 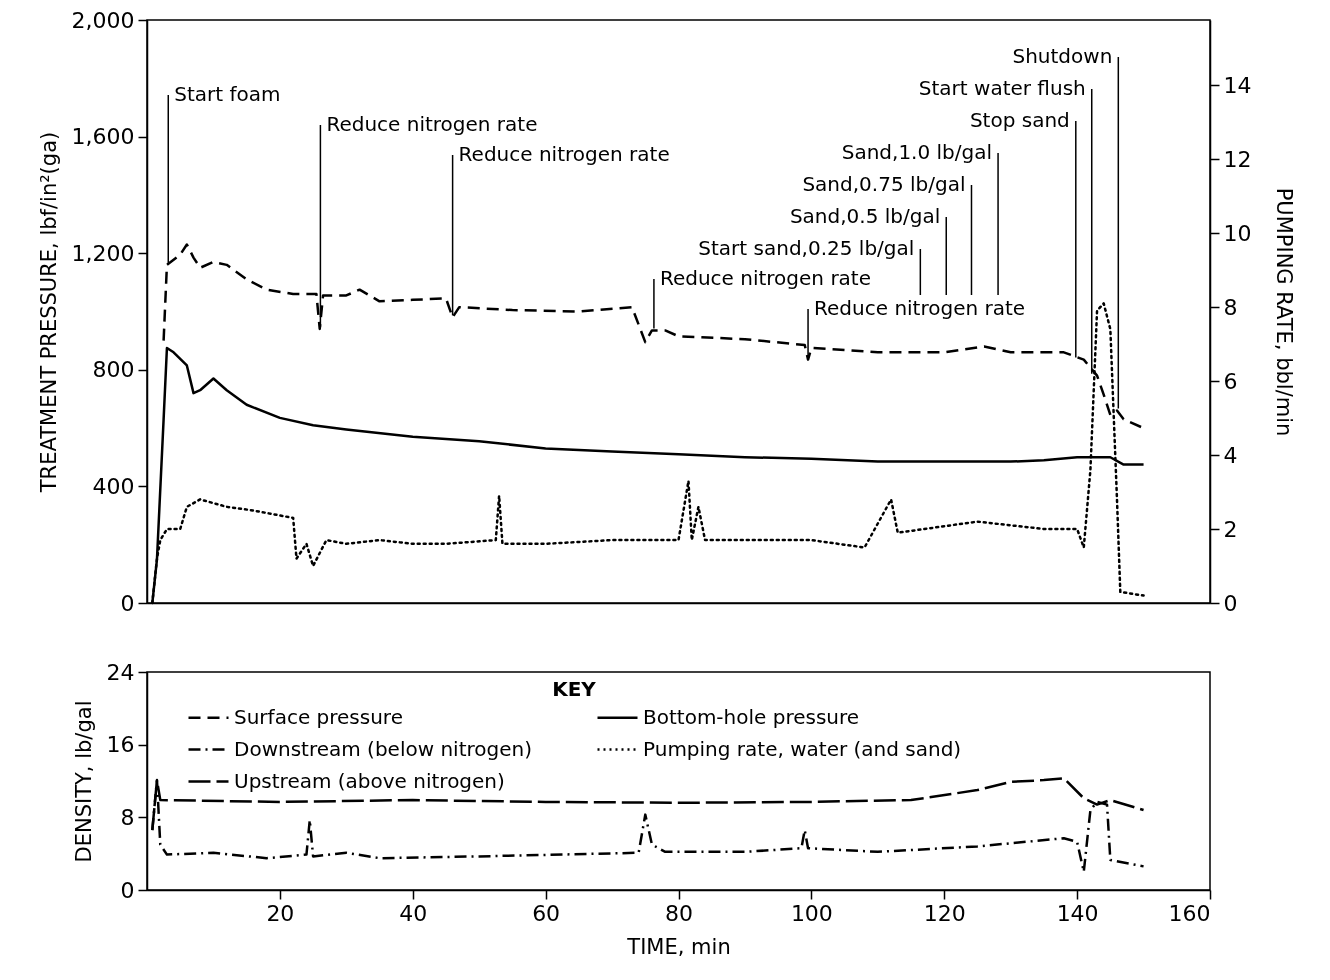 What do you see at coordinates (811, 913) in the screenshot?
I see `x-tick-label: 100` at bounding box center [811, 913].